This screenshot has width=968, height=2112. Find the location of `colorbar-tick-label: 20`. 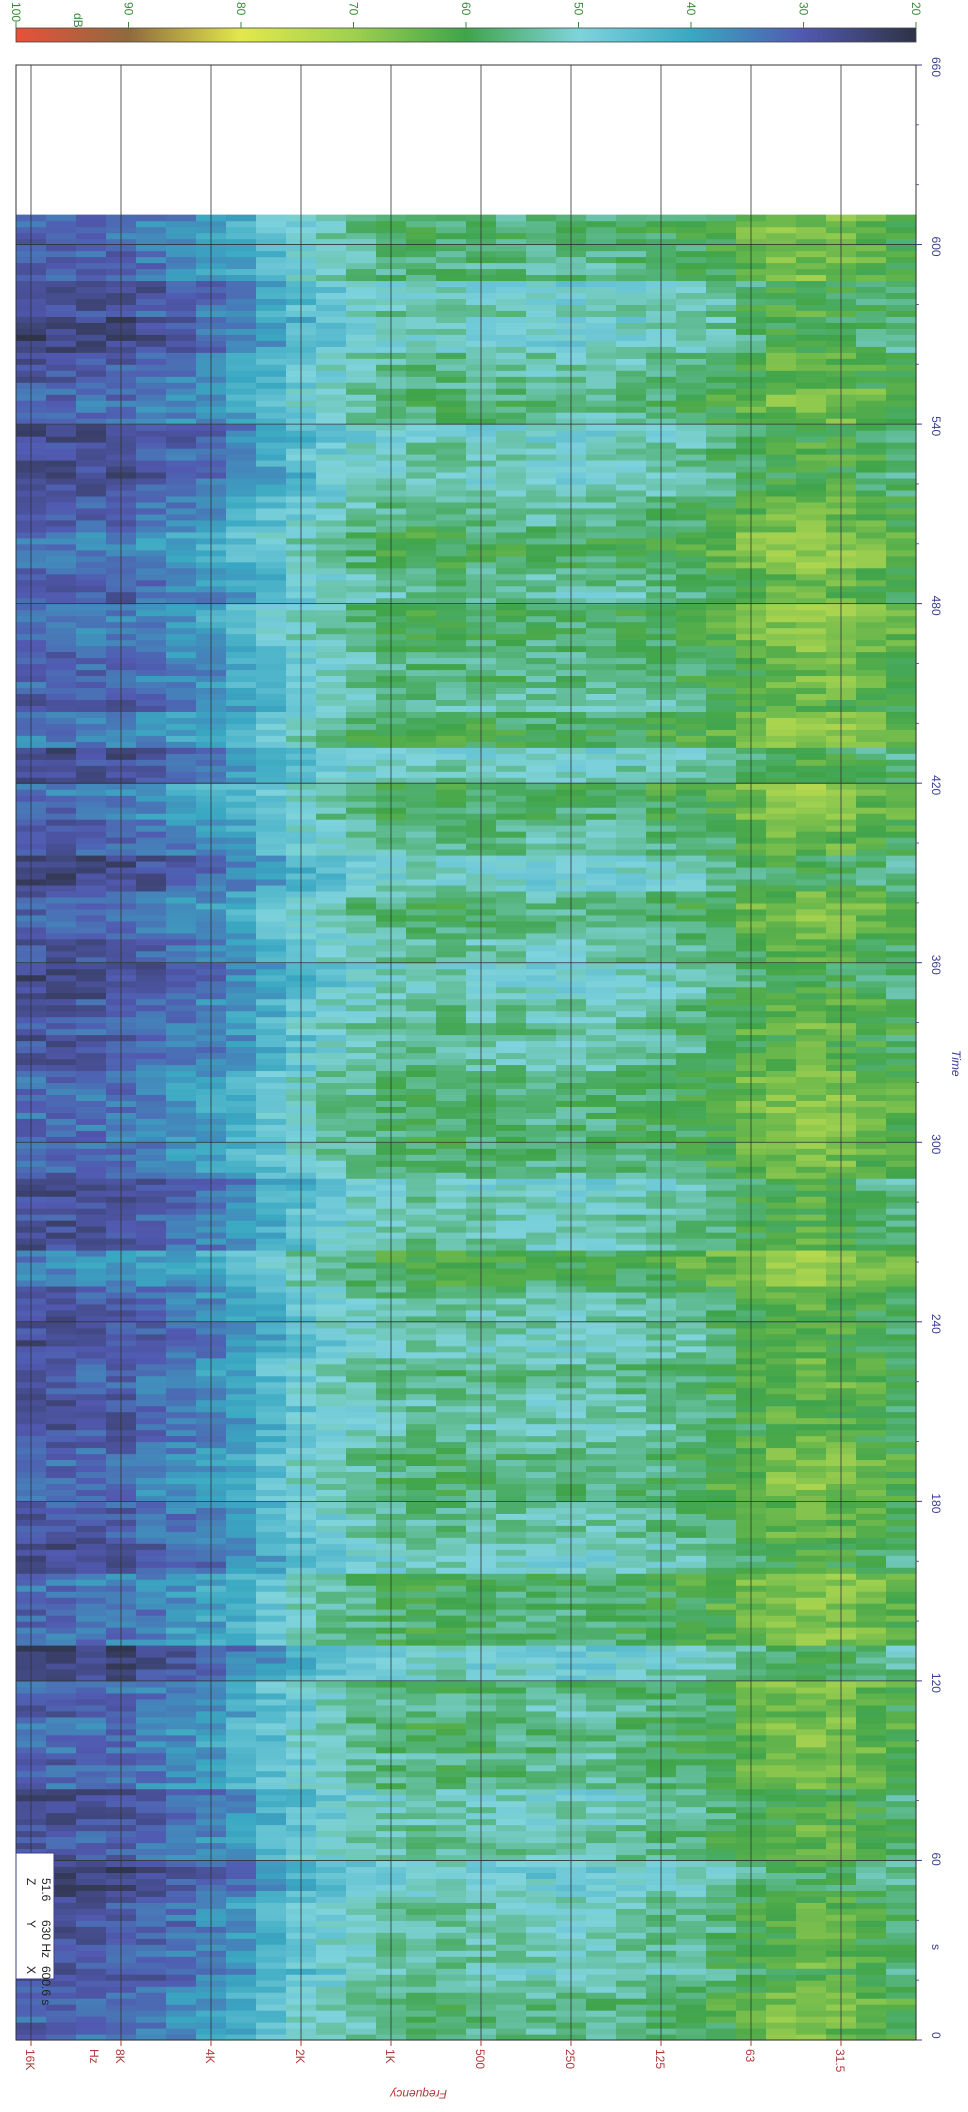

colorbar-tick-label: 20 is located at coordinates (916, 9).